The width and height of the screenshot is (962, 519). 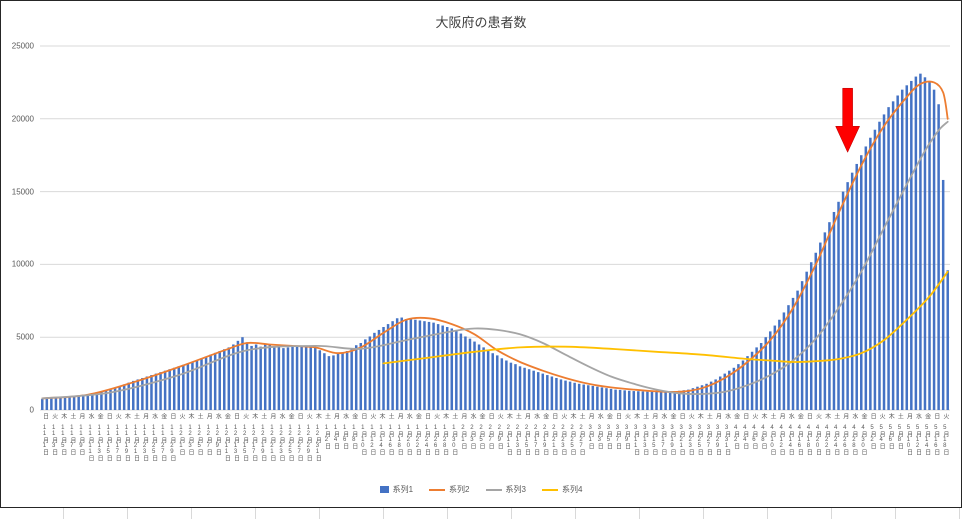 I want to click on x-axis-label: 月 4月26日, so click(x=844, y=434).